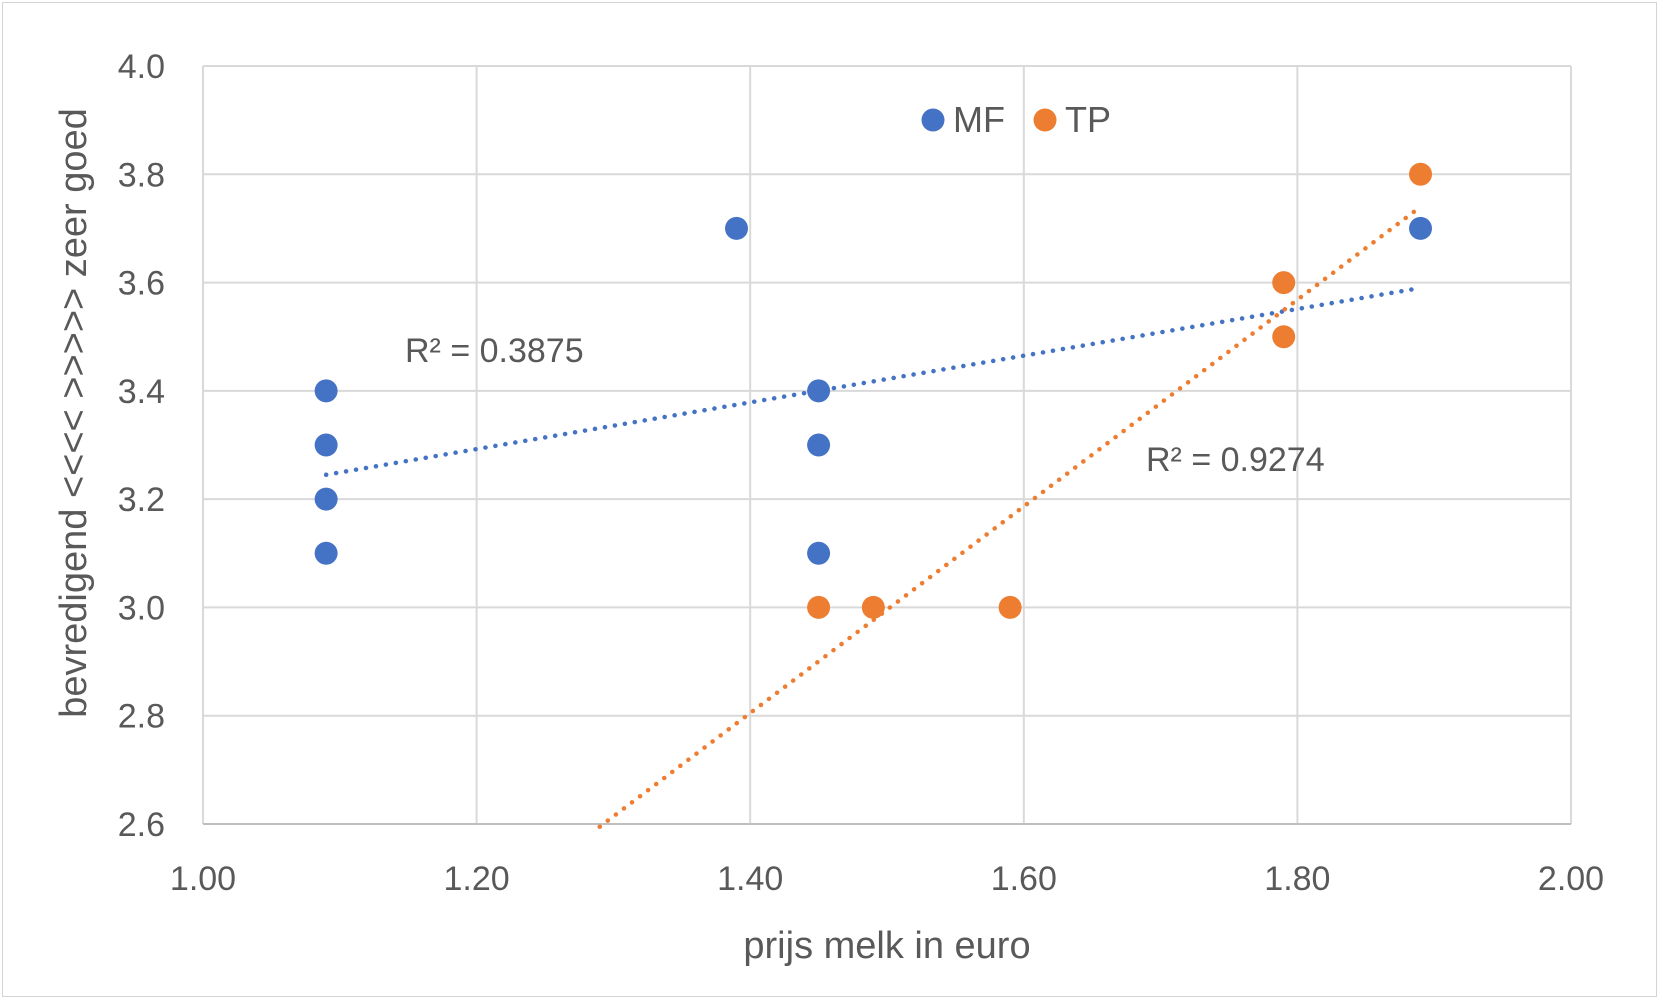  Describe the element at coordinates (141, 500) in the screenshot. I see `y-tick-label: 3.2` at that location.